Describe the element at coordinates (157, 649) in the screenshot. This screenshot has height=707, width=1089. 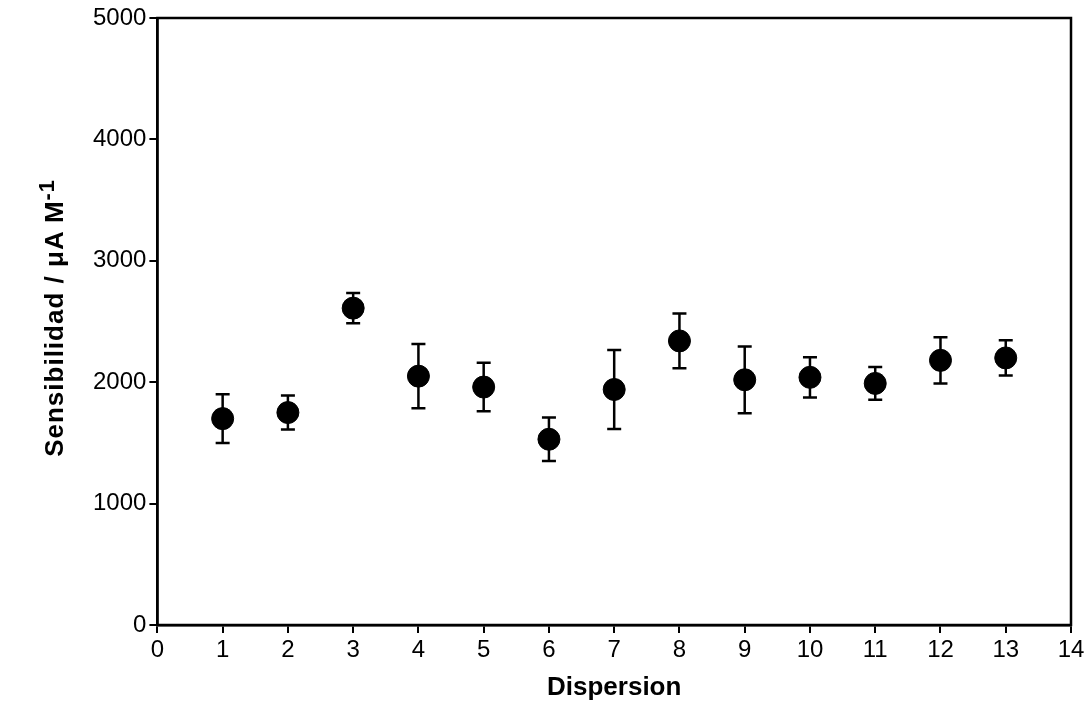
I see `x-tick-label: 0` at that location.